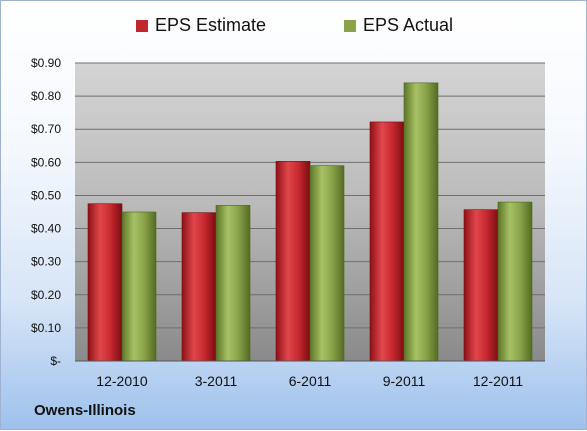 The width and height of the screenshot is (587, 431). What do you see at coordinates (404, 381) in the screenshot?
I see `x-tick-label: 9-2011` at bounding box center [404, 381].